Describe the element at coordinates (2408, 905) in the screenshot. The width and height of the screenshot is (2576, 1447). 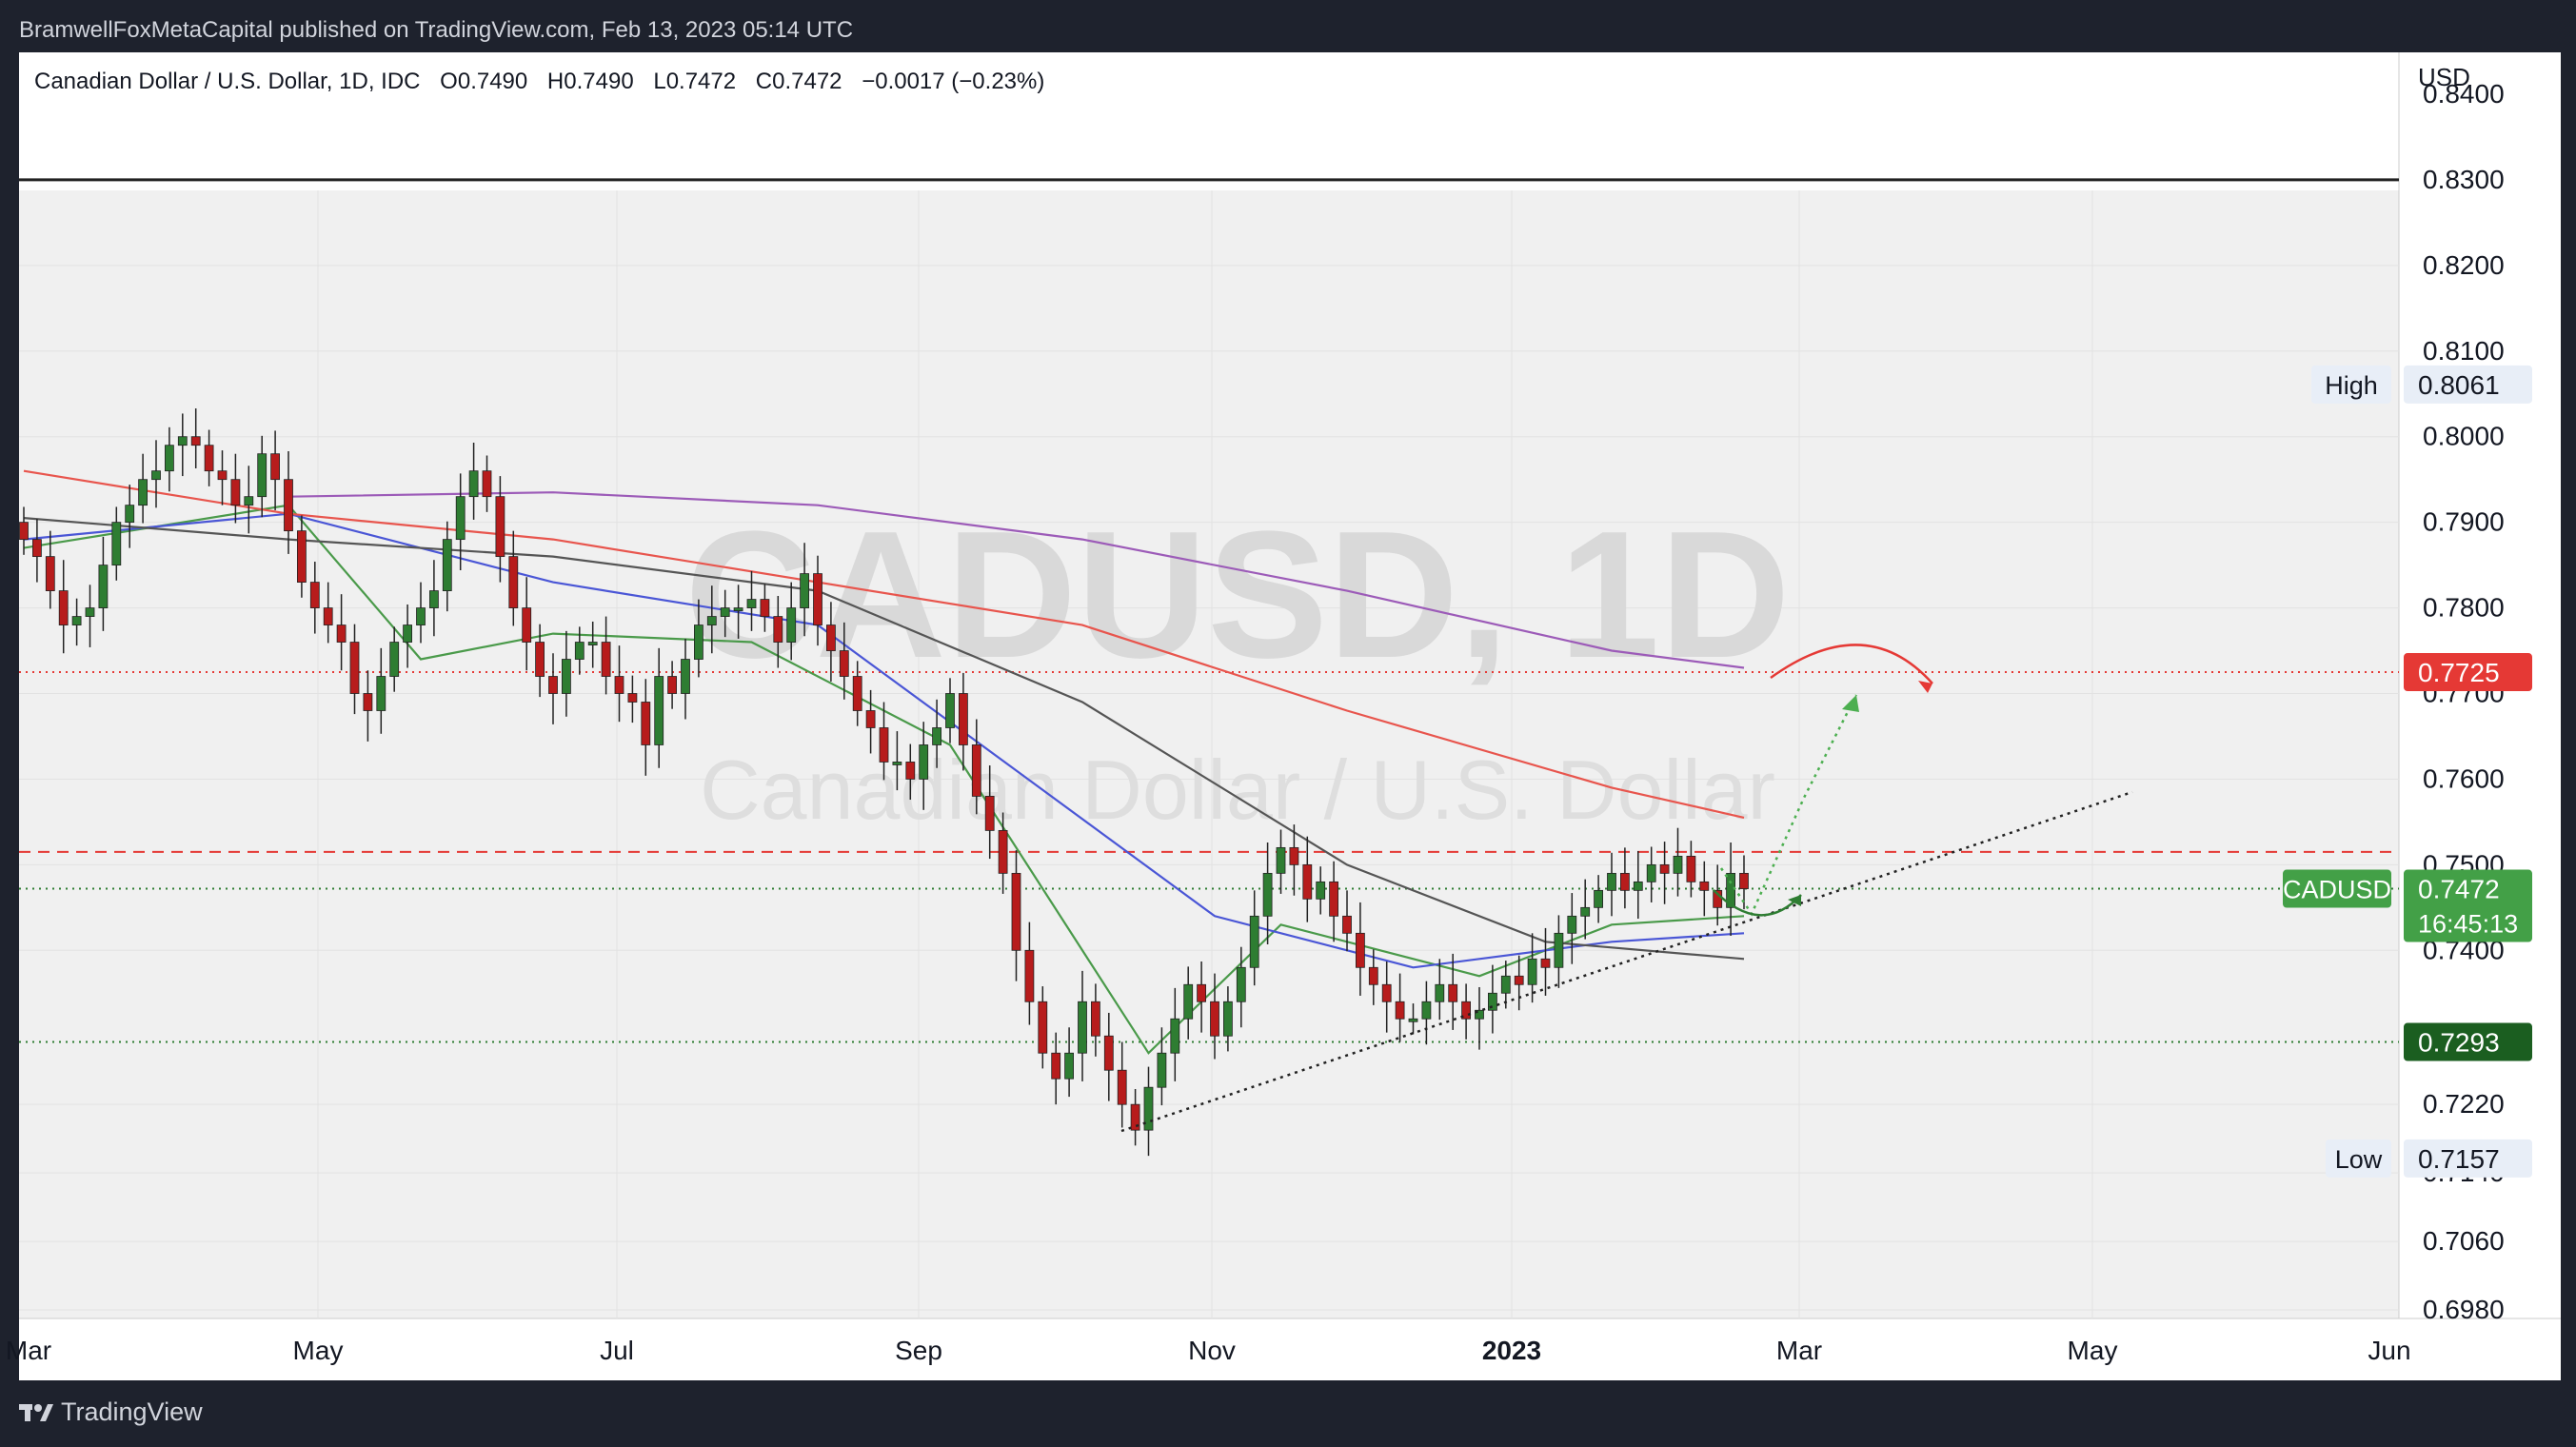
I see `price-badge-cadusd: CADUSD 0.7472 16:45:13` at that location.